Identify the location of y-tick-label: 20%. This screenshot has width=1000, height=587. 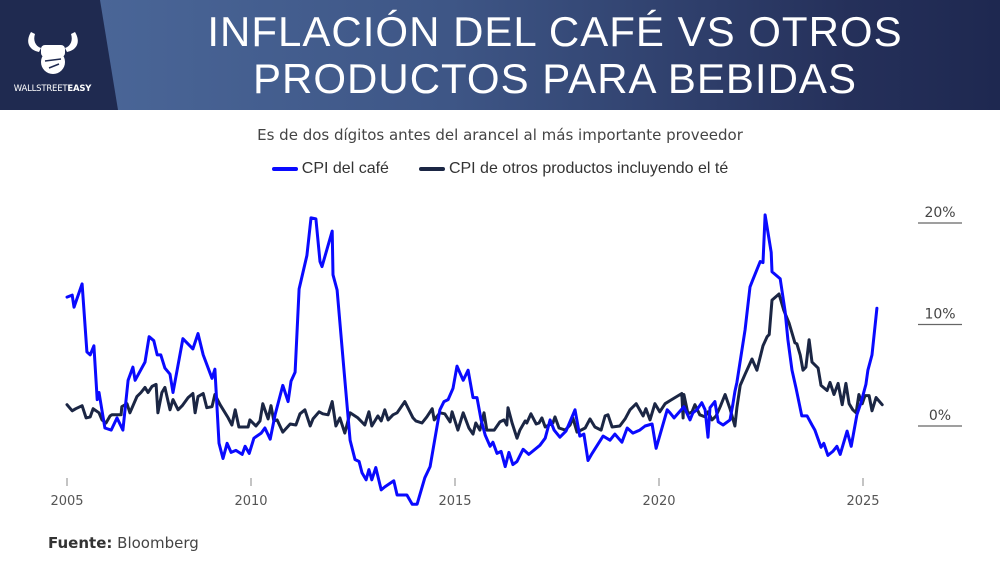
(939, 213).